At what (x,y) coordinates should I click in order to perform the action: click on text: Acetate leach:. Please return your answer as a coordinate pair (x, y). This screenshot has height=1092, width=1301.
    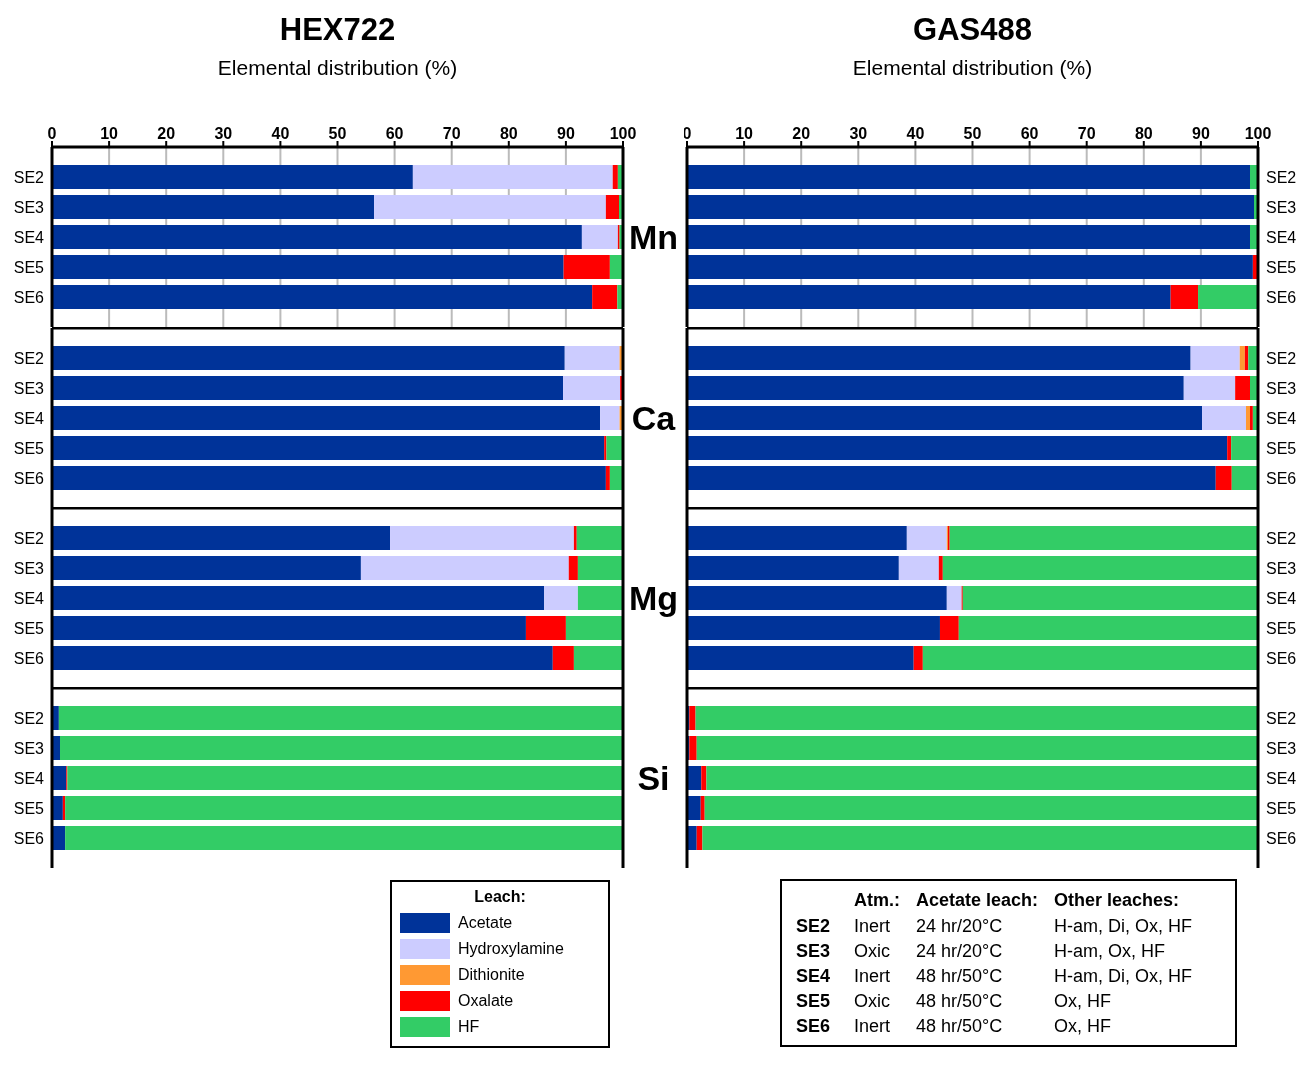
    Looking at the image, I should click on (977, 900).